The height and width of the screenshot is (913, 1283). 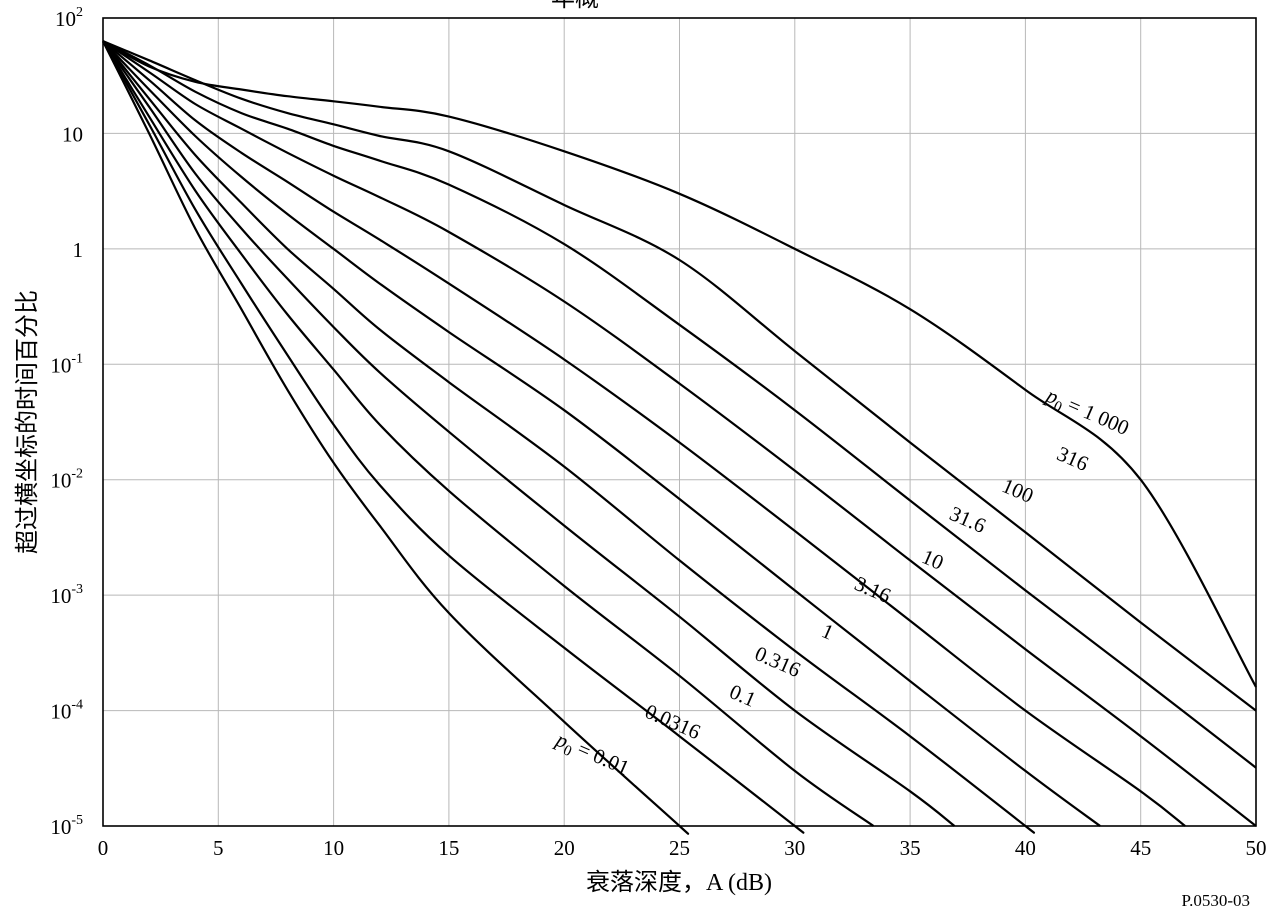 What do you see at coordinates (1025, 848) in the screenshot?
I see `x-tick-label: 40` at bounding box center [1025, 848].